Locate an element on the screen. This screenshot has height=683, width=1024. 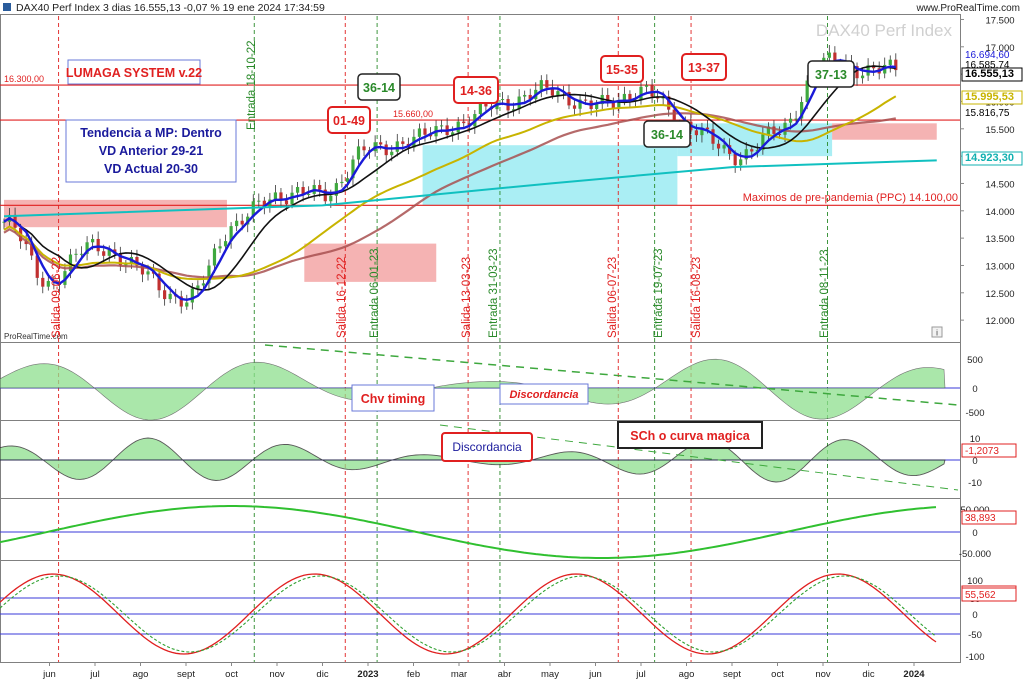
site-label: www.ProRealTime.com is located at coordinates (967, 8).